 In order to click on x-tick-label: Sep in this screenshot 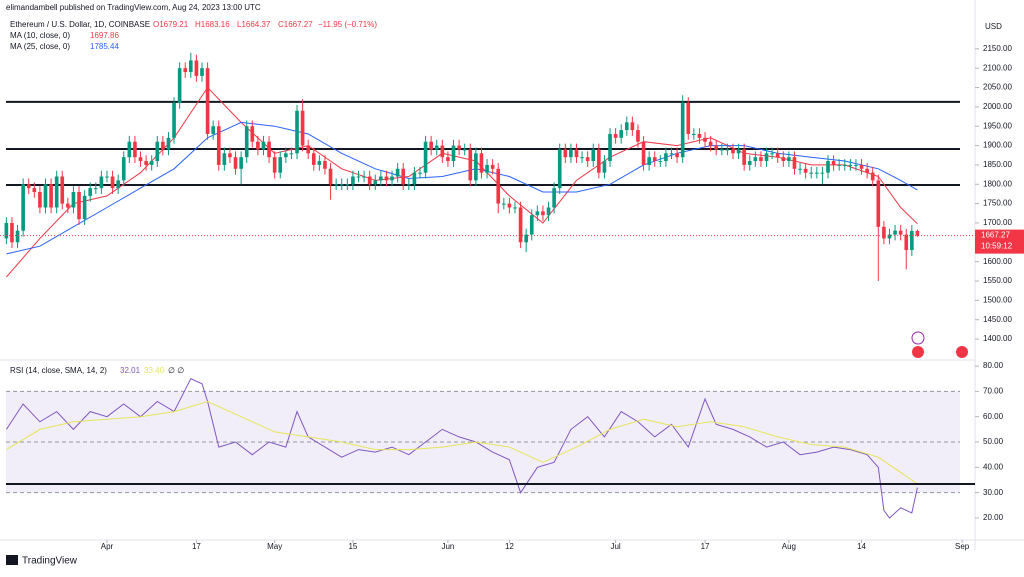, I will do `click(962, 546)`.